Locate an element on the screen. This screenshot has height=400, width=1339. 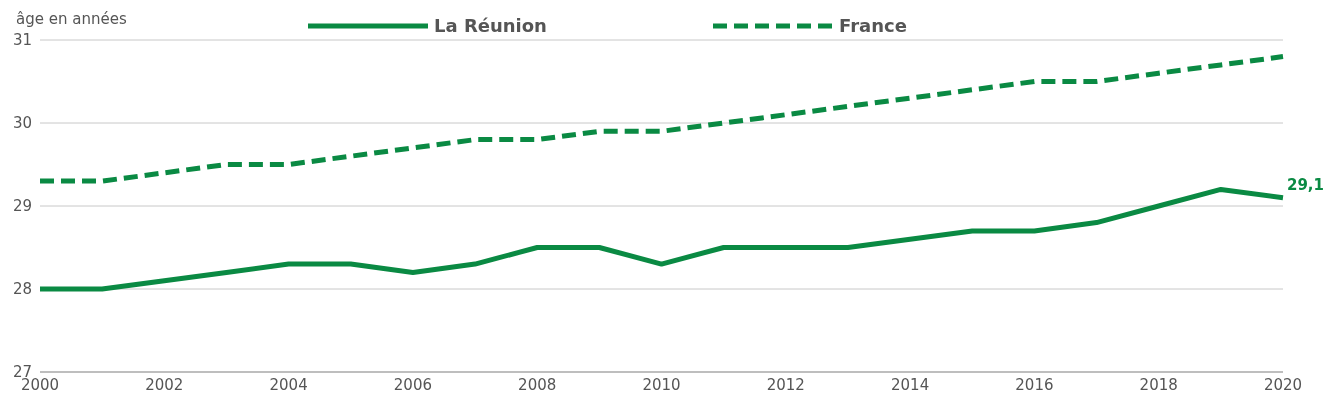
x-tick-label: 2006 is located at coordinates (412, 385).